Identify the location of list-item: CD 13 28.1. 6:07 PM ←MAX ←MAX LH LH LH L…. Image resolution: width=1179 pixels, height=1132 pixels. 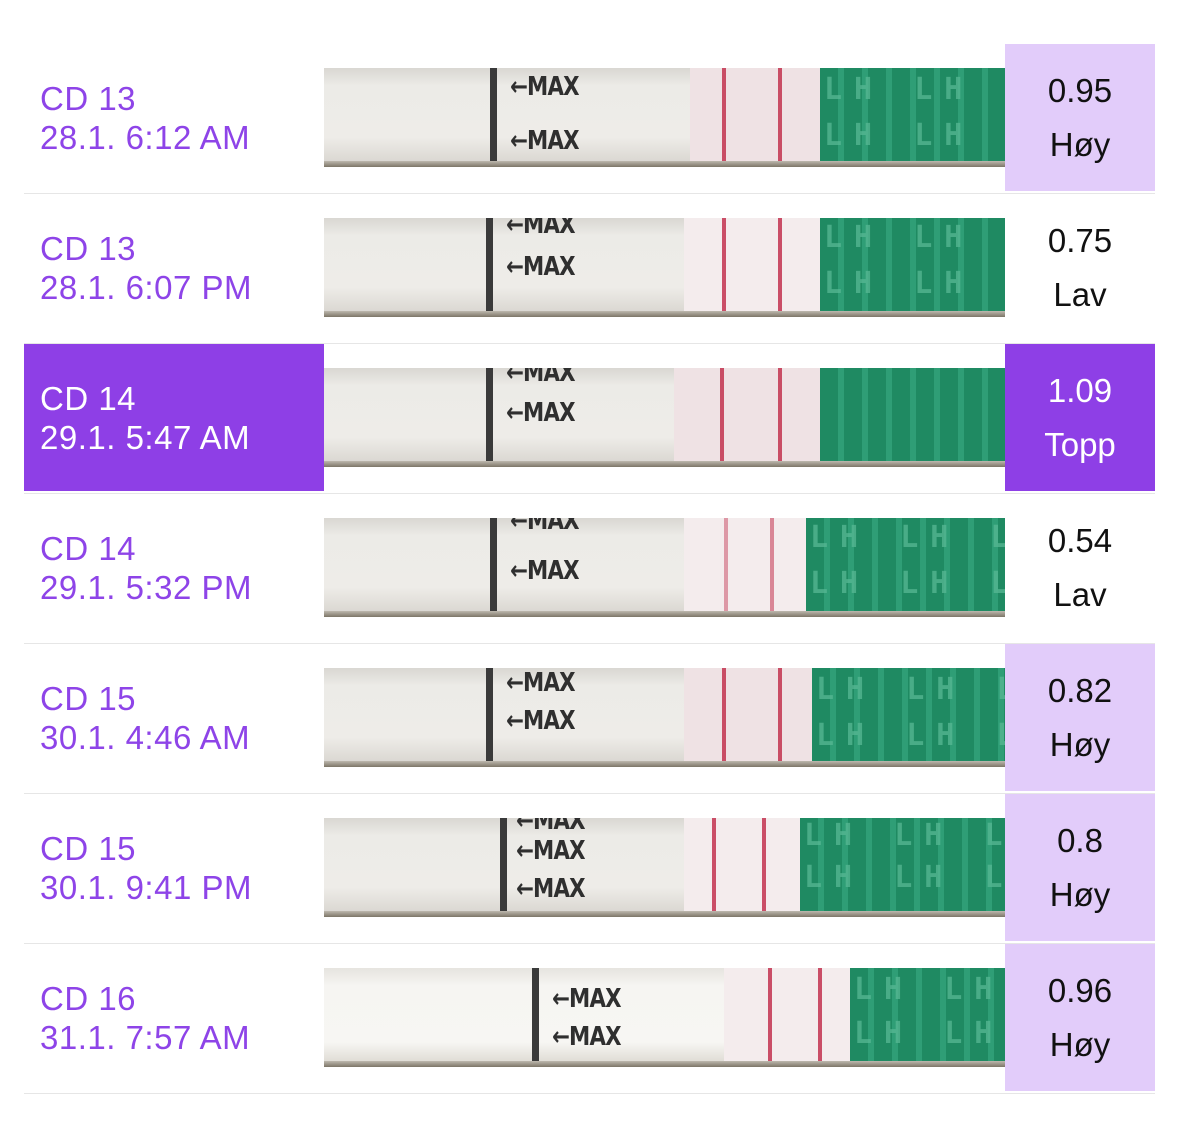
(589, 269).